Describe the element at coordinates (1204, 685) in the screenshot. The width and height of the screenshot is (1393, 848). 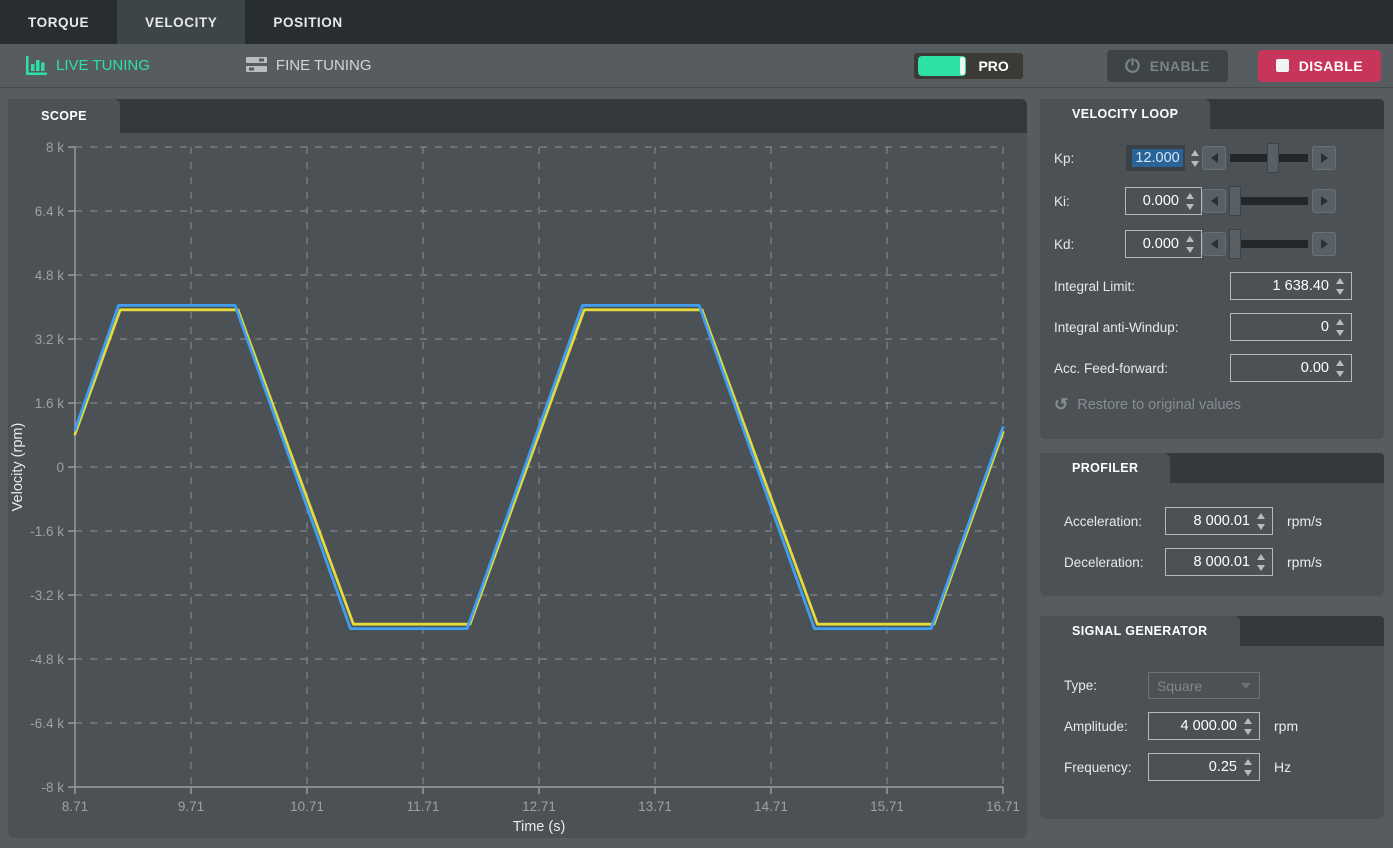
I see `type-select: Square` at that location.